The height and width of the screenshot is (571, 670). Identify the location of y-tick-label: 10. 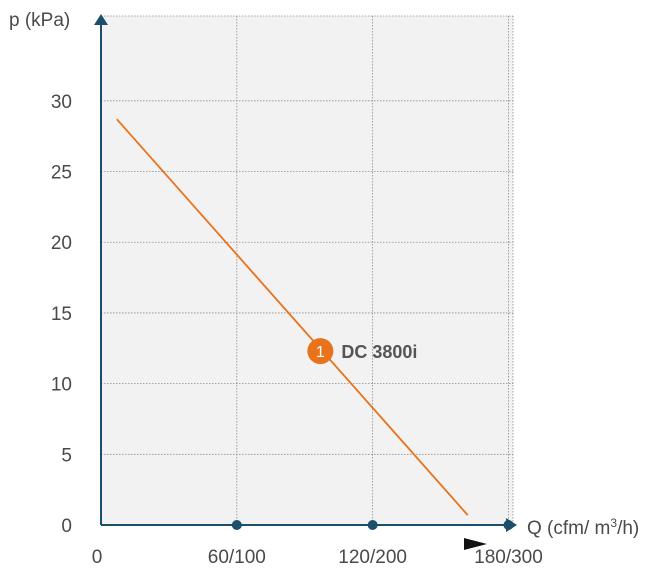
(61, 385).